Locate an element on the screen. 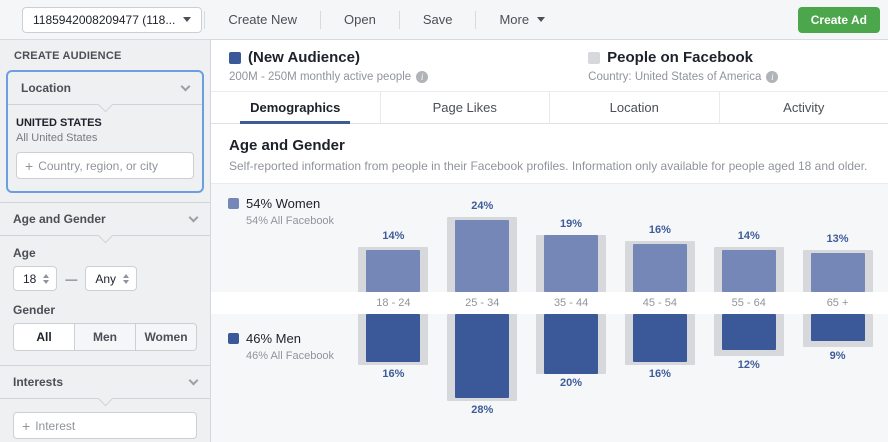  age-axis-label: 18 - 24 is located at coordinates (393, 303).